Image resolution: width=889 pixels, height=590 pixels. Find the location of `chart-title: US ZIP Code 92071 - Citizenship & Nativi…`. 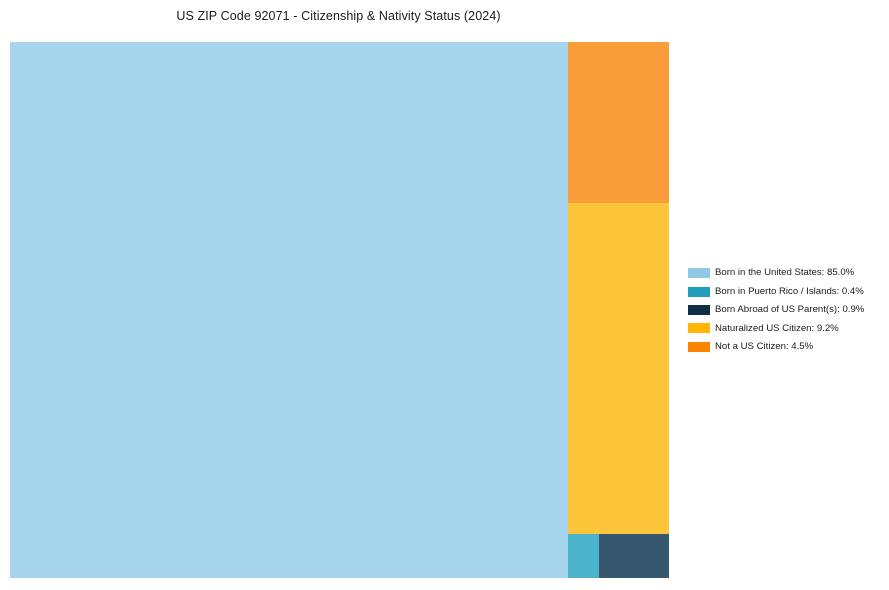

chart-title: US ZIP Code 92071 - Citizenship & Nativi… is located at coordinates (338, 16).